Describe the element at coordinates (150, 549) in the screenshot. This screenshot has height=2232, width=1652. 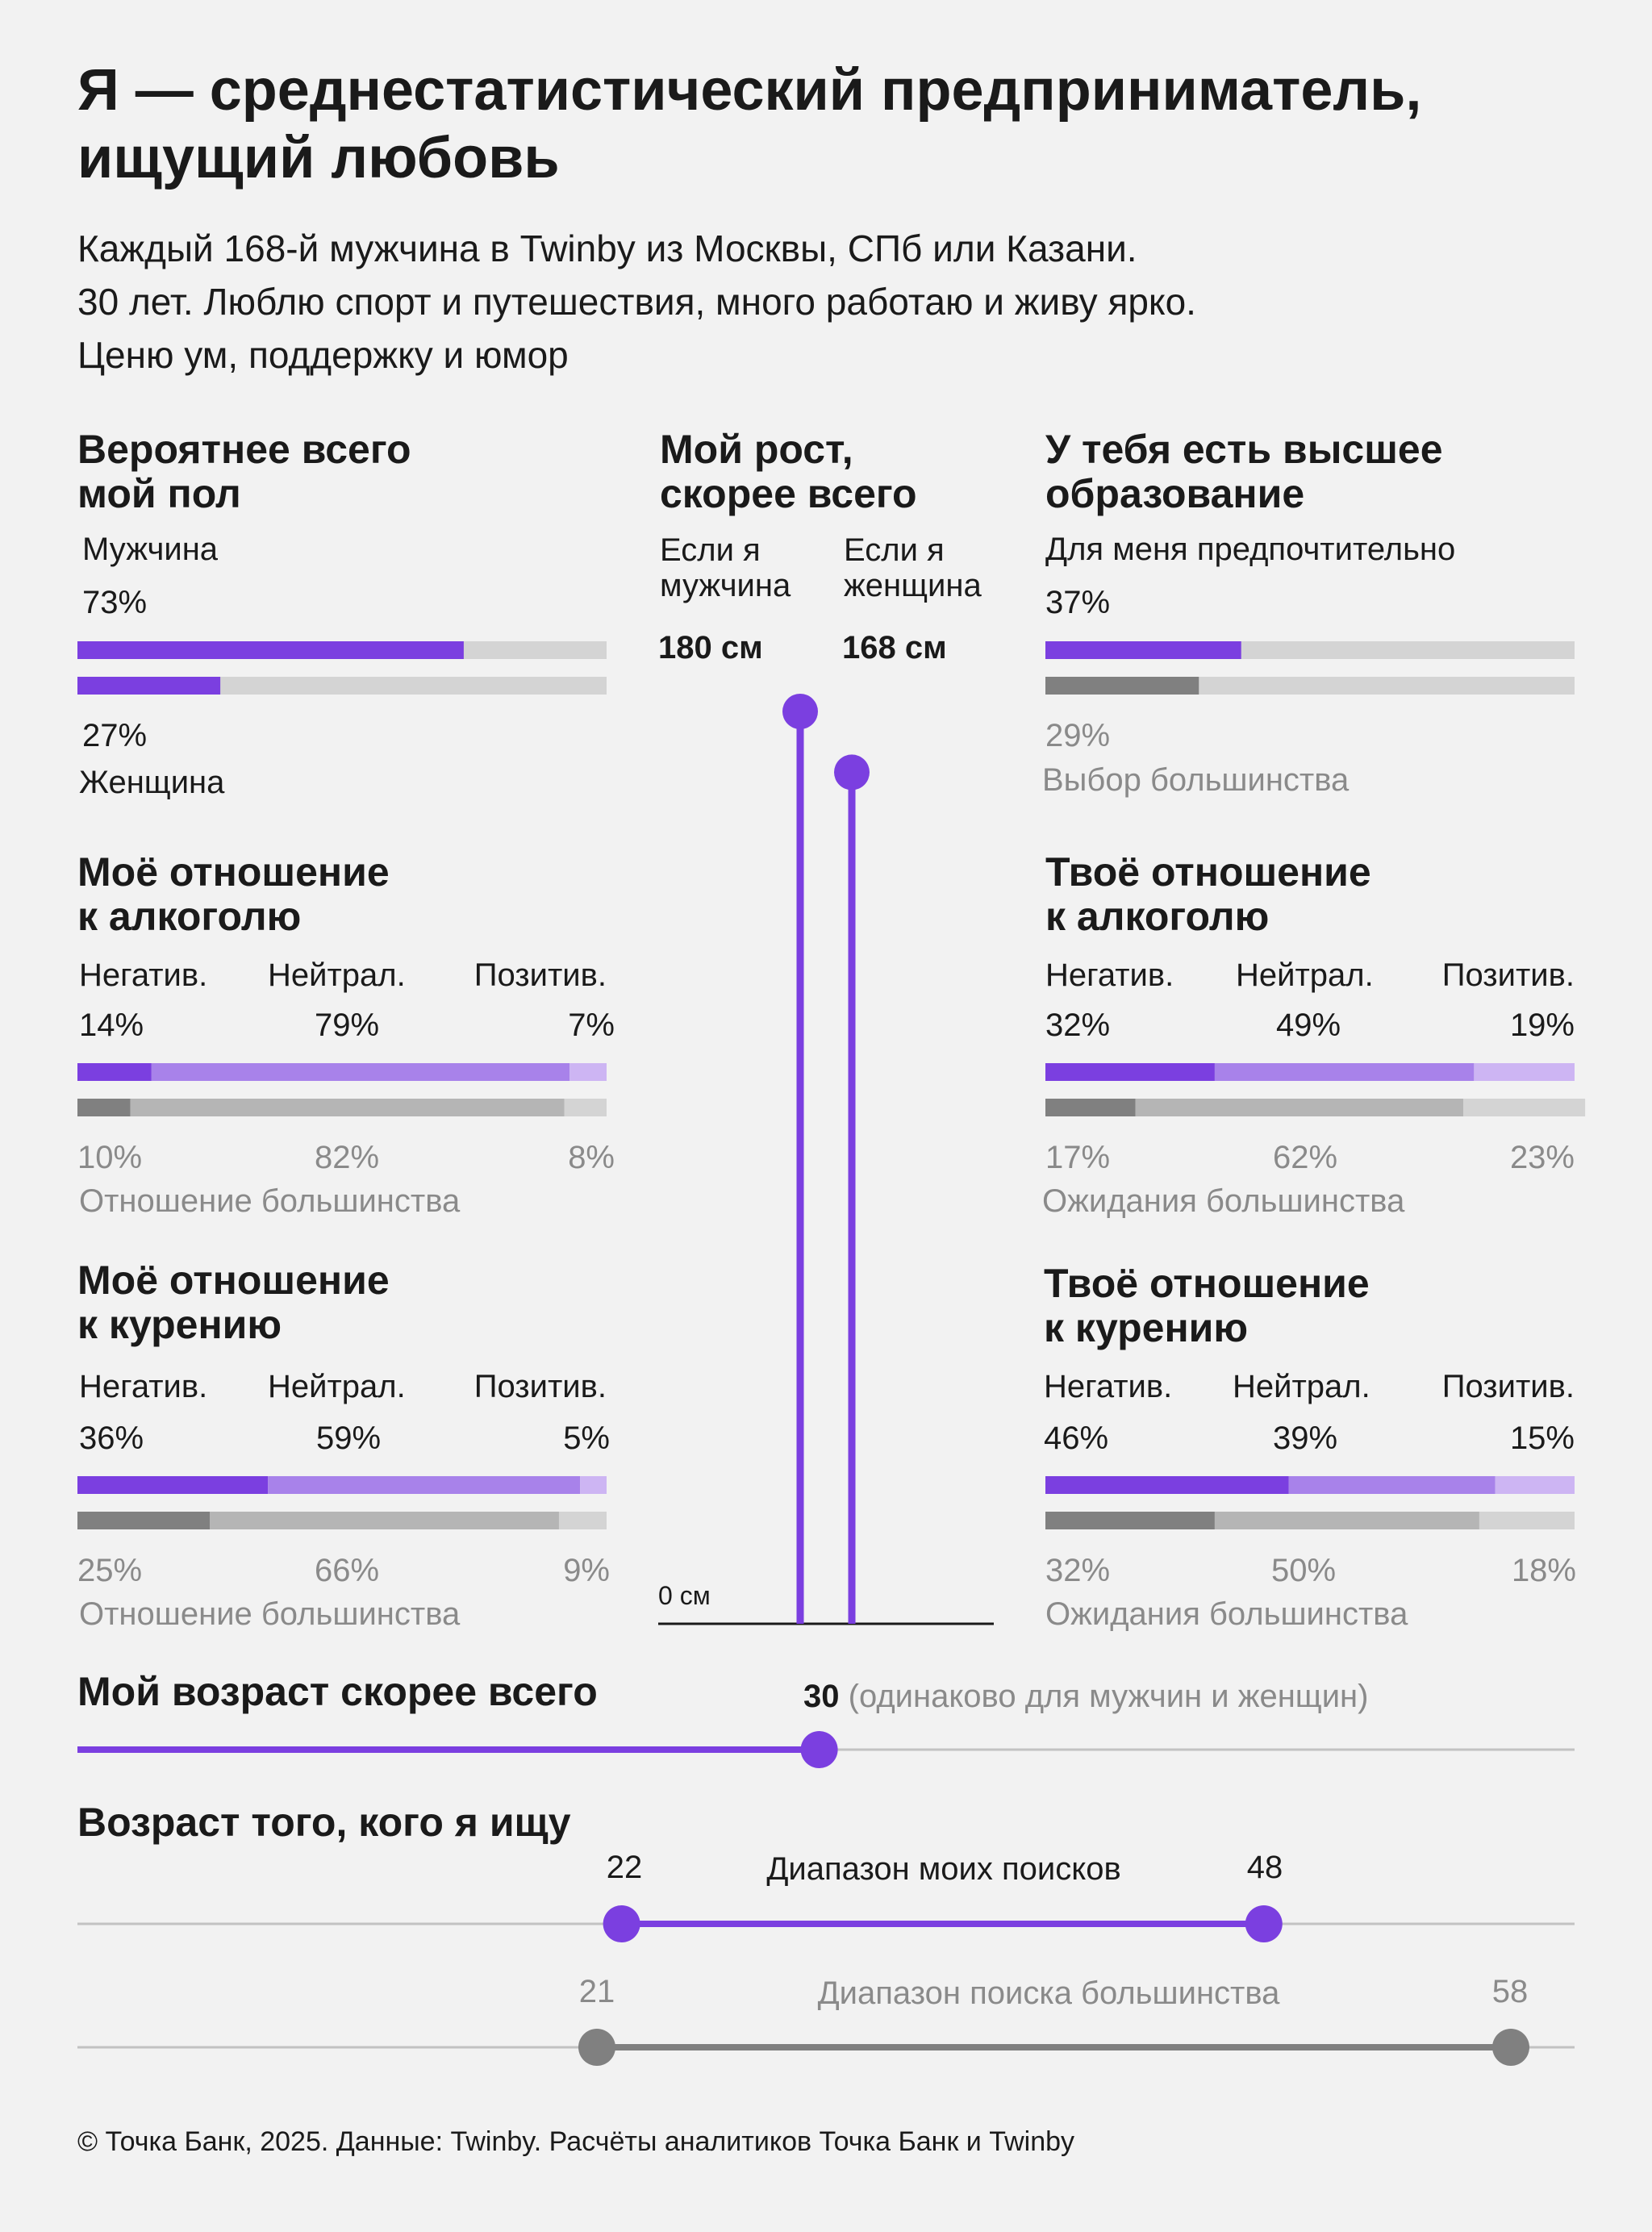
I see `gender-male-label: Мужчина` at that location.